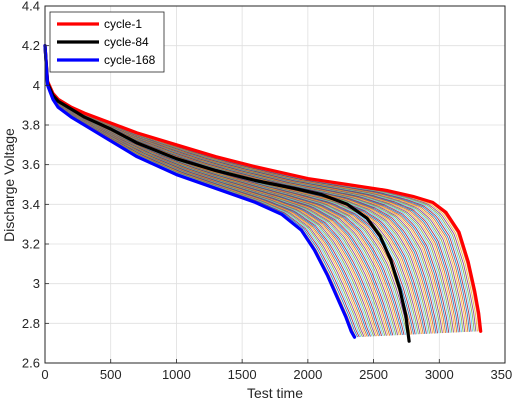  Describe the element at coordinates (501, 374) in the screenshot. I see `x-tick-label: 3500` at that location.